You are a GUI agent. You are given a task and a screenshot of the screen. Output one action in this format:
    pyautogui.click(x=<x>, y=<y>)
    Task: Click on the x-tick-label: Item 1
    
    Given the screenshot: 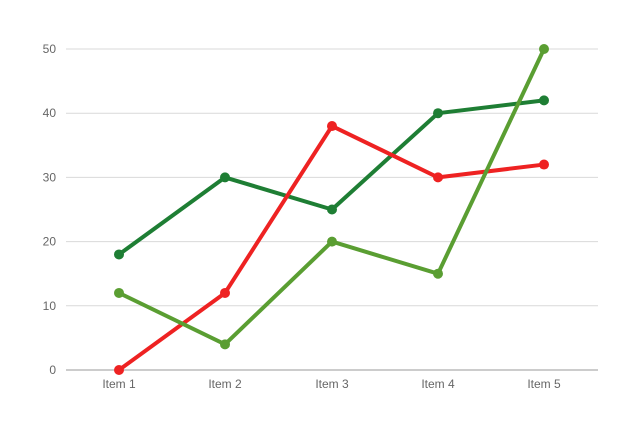 What is the action you would take?
    pyautogui.click(x=119, y=384)
    